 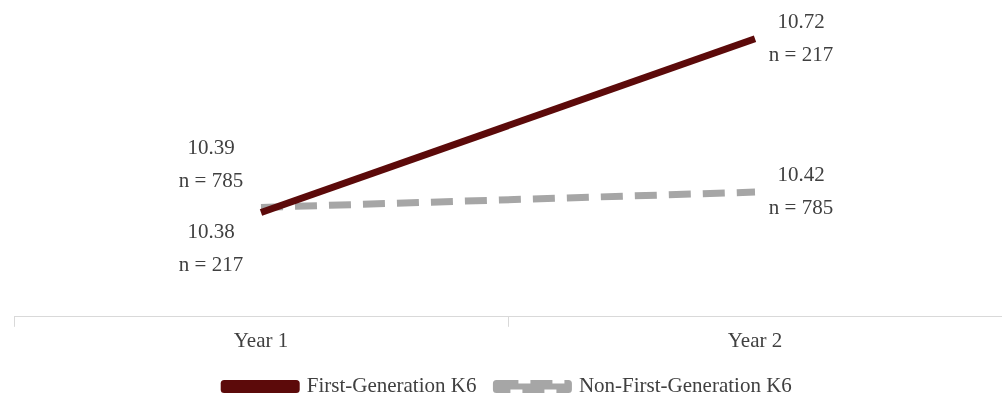 I want to click on data-label: 10.42 n = 785, so click(x=801, y=191).